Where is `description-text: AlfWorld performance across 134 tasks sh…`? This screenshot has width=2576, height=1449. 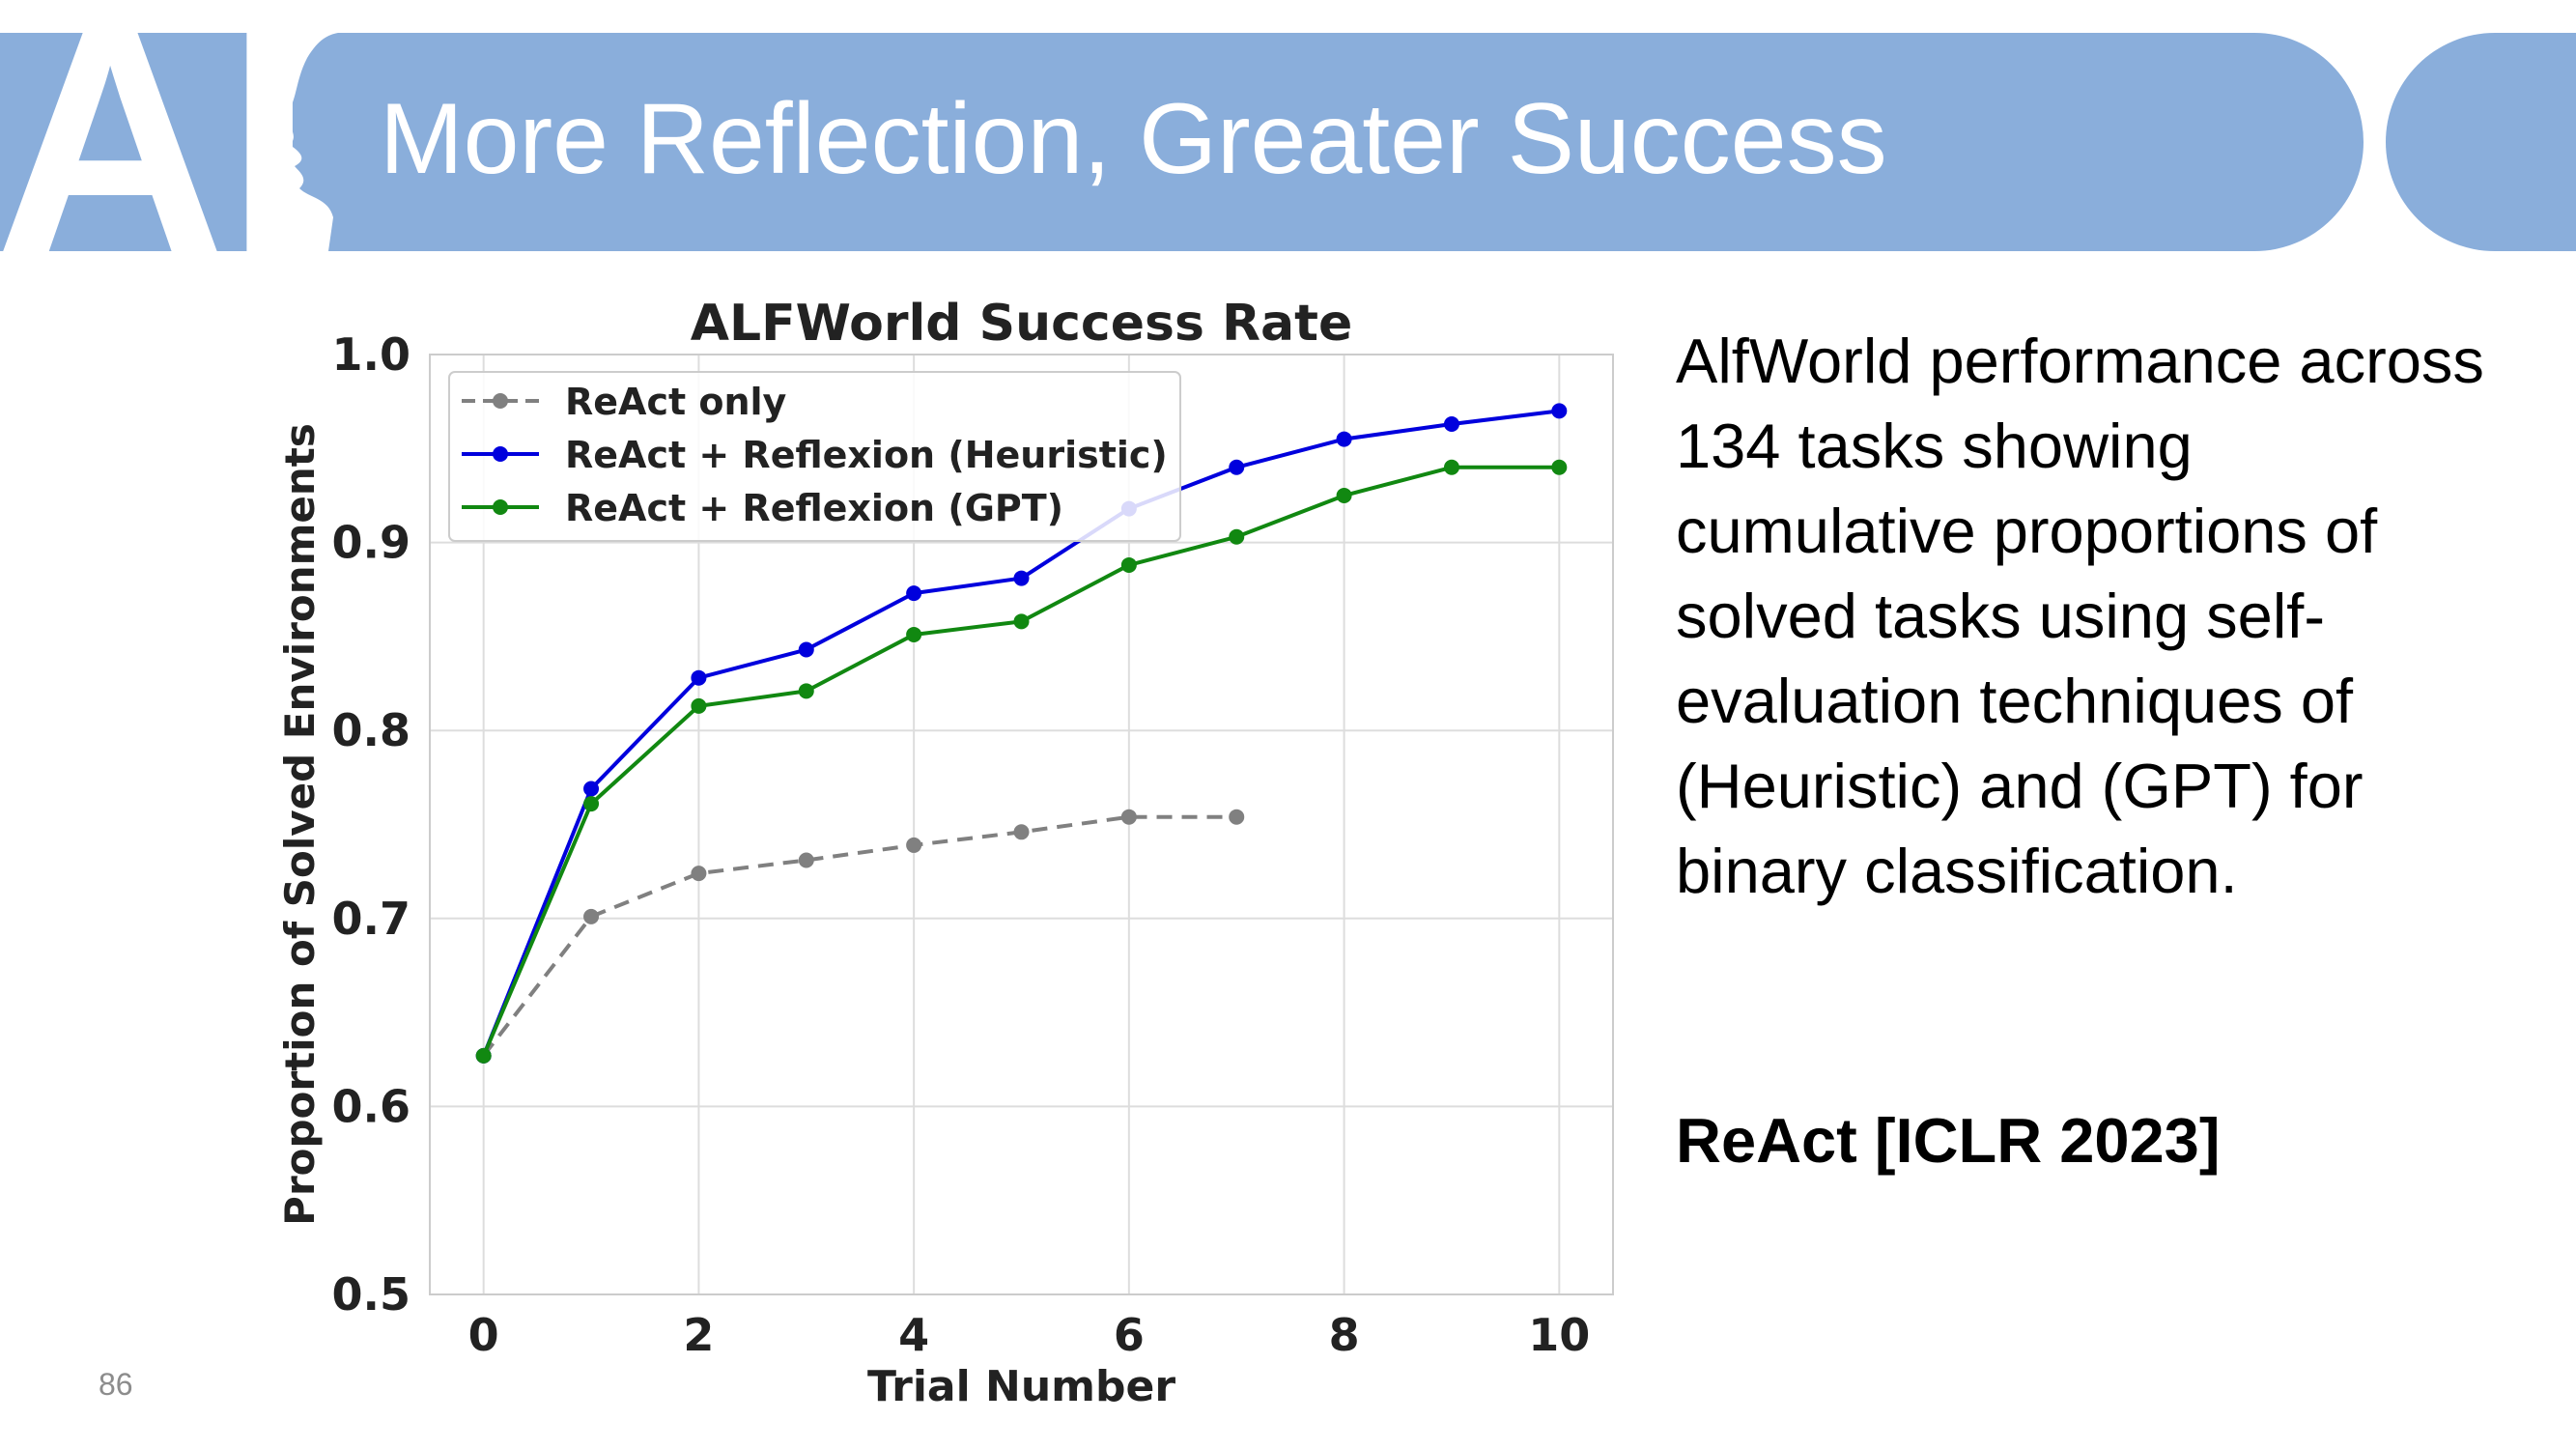 description-text: AlfWorld performance across 134 tasks sh… is located at coordinates (2080, 616).